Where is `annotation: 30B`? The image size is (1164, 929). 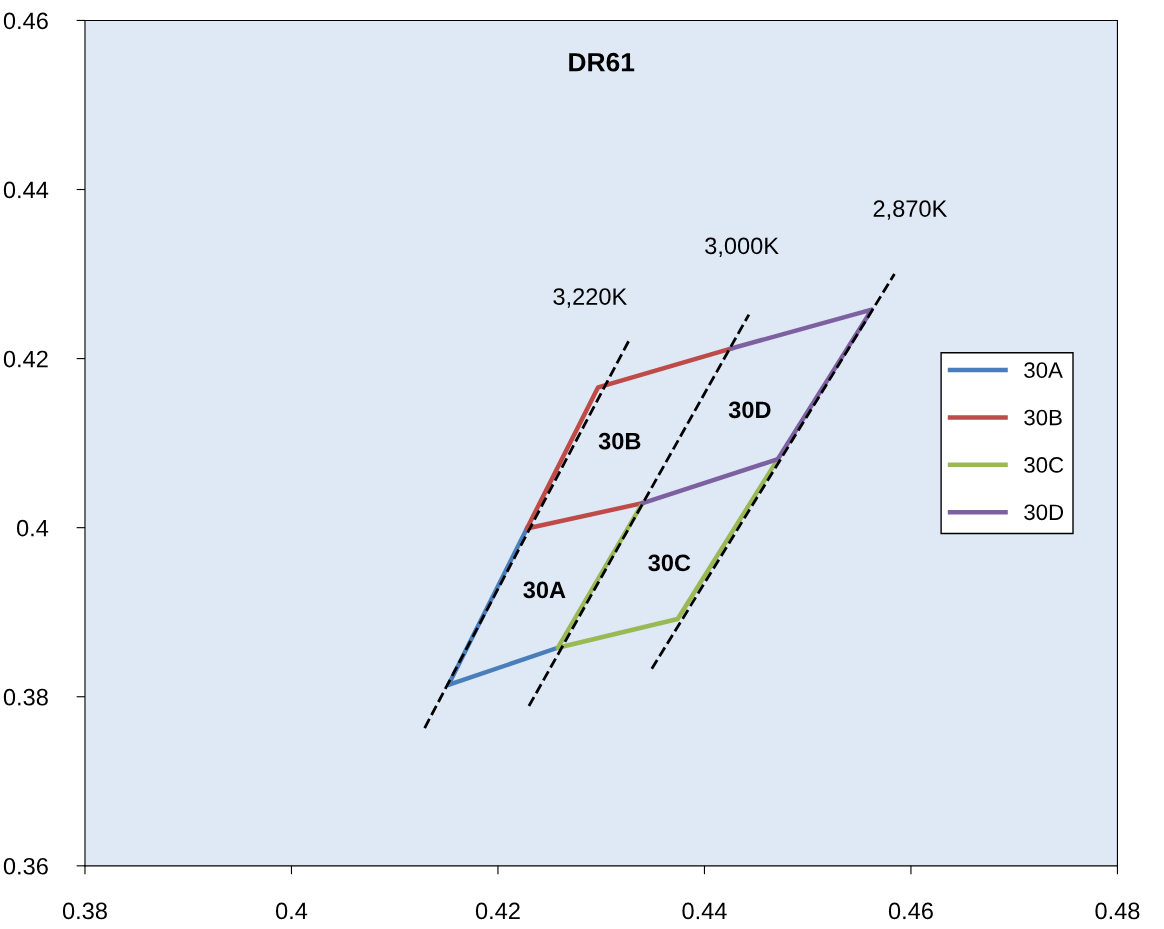 annotation: 30B is located at coordinates (619, 441).